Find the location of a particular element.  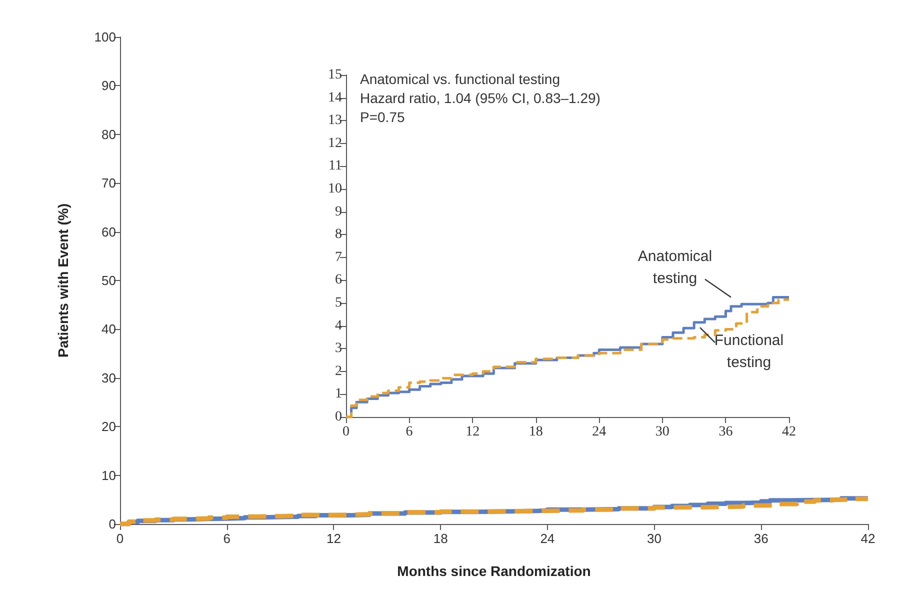

y-tick-label: 50 is located at coordinates (109, 280).